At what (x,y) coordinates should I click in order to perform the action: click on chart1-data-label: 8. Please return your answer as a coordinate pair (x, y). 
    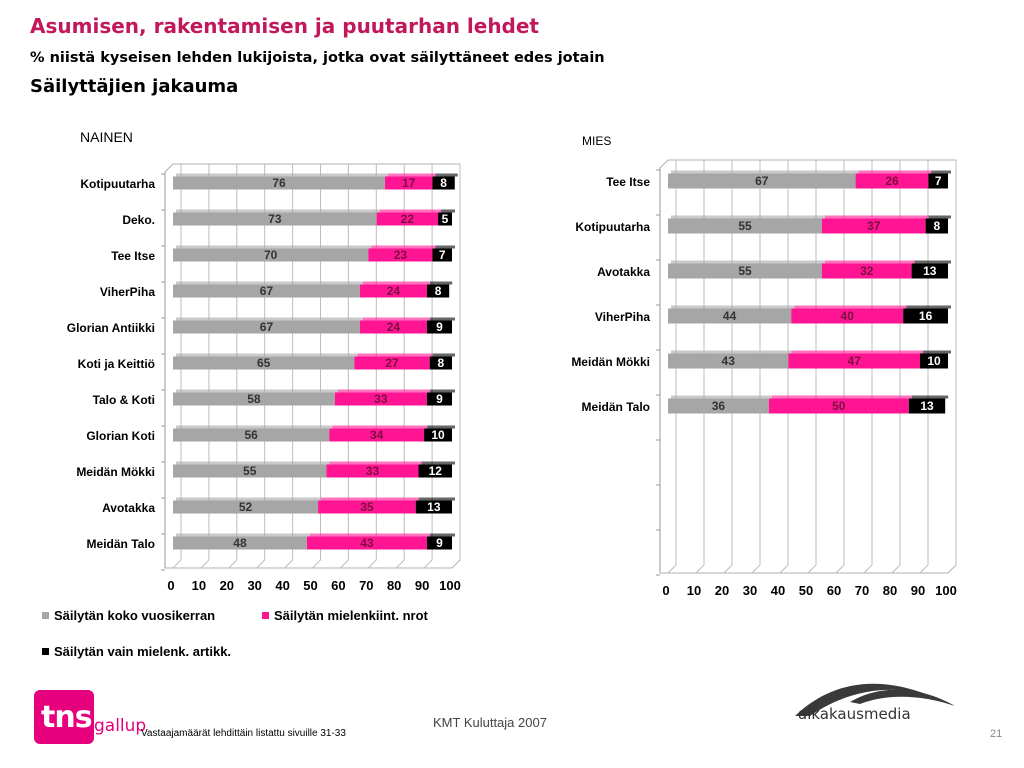
    Looking at the image, I should click on (443, 183).